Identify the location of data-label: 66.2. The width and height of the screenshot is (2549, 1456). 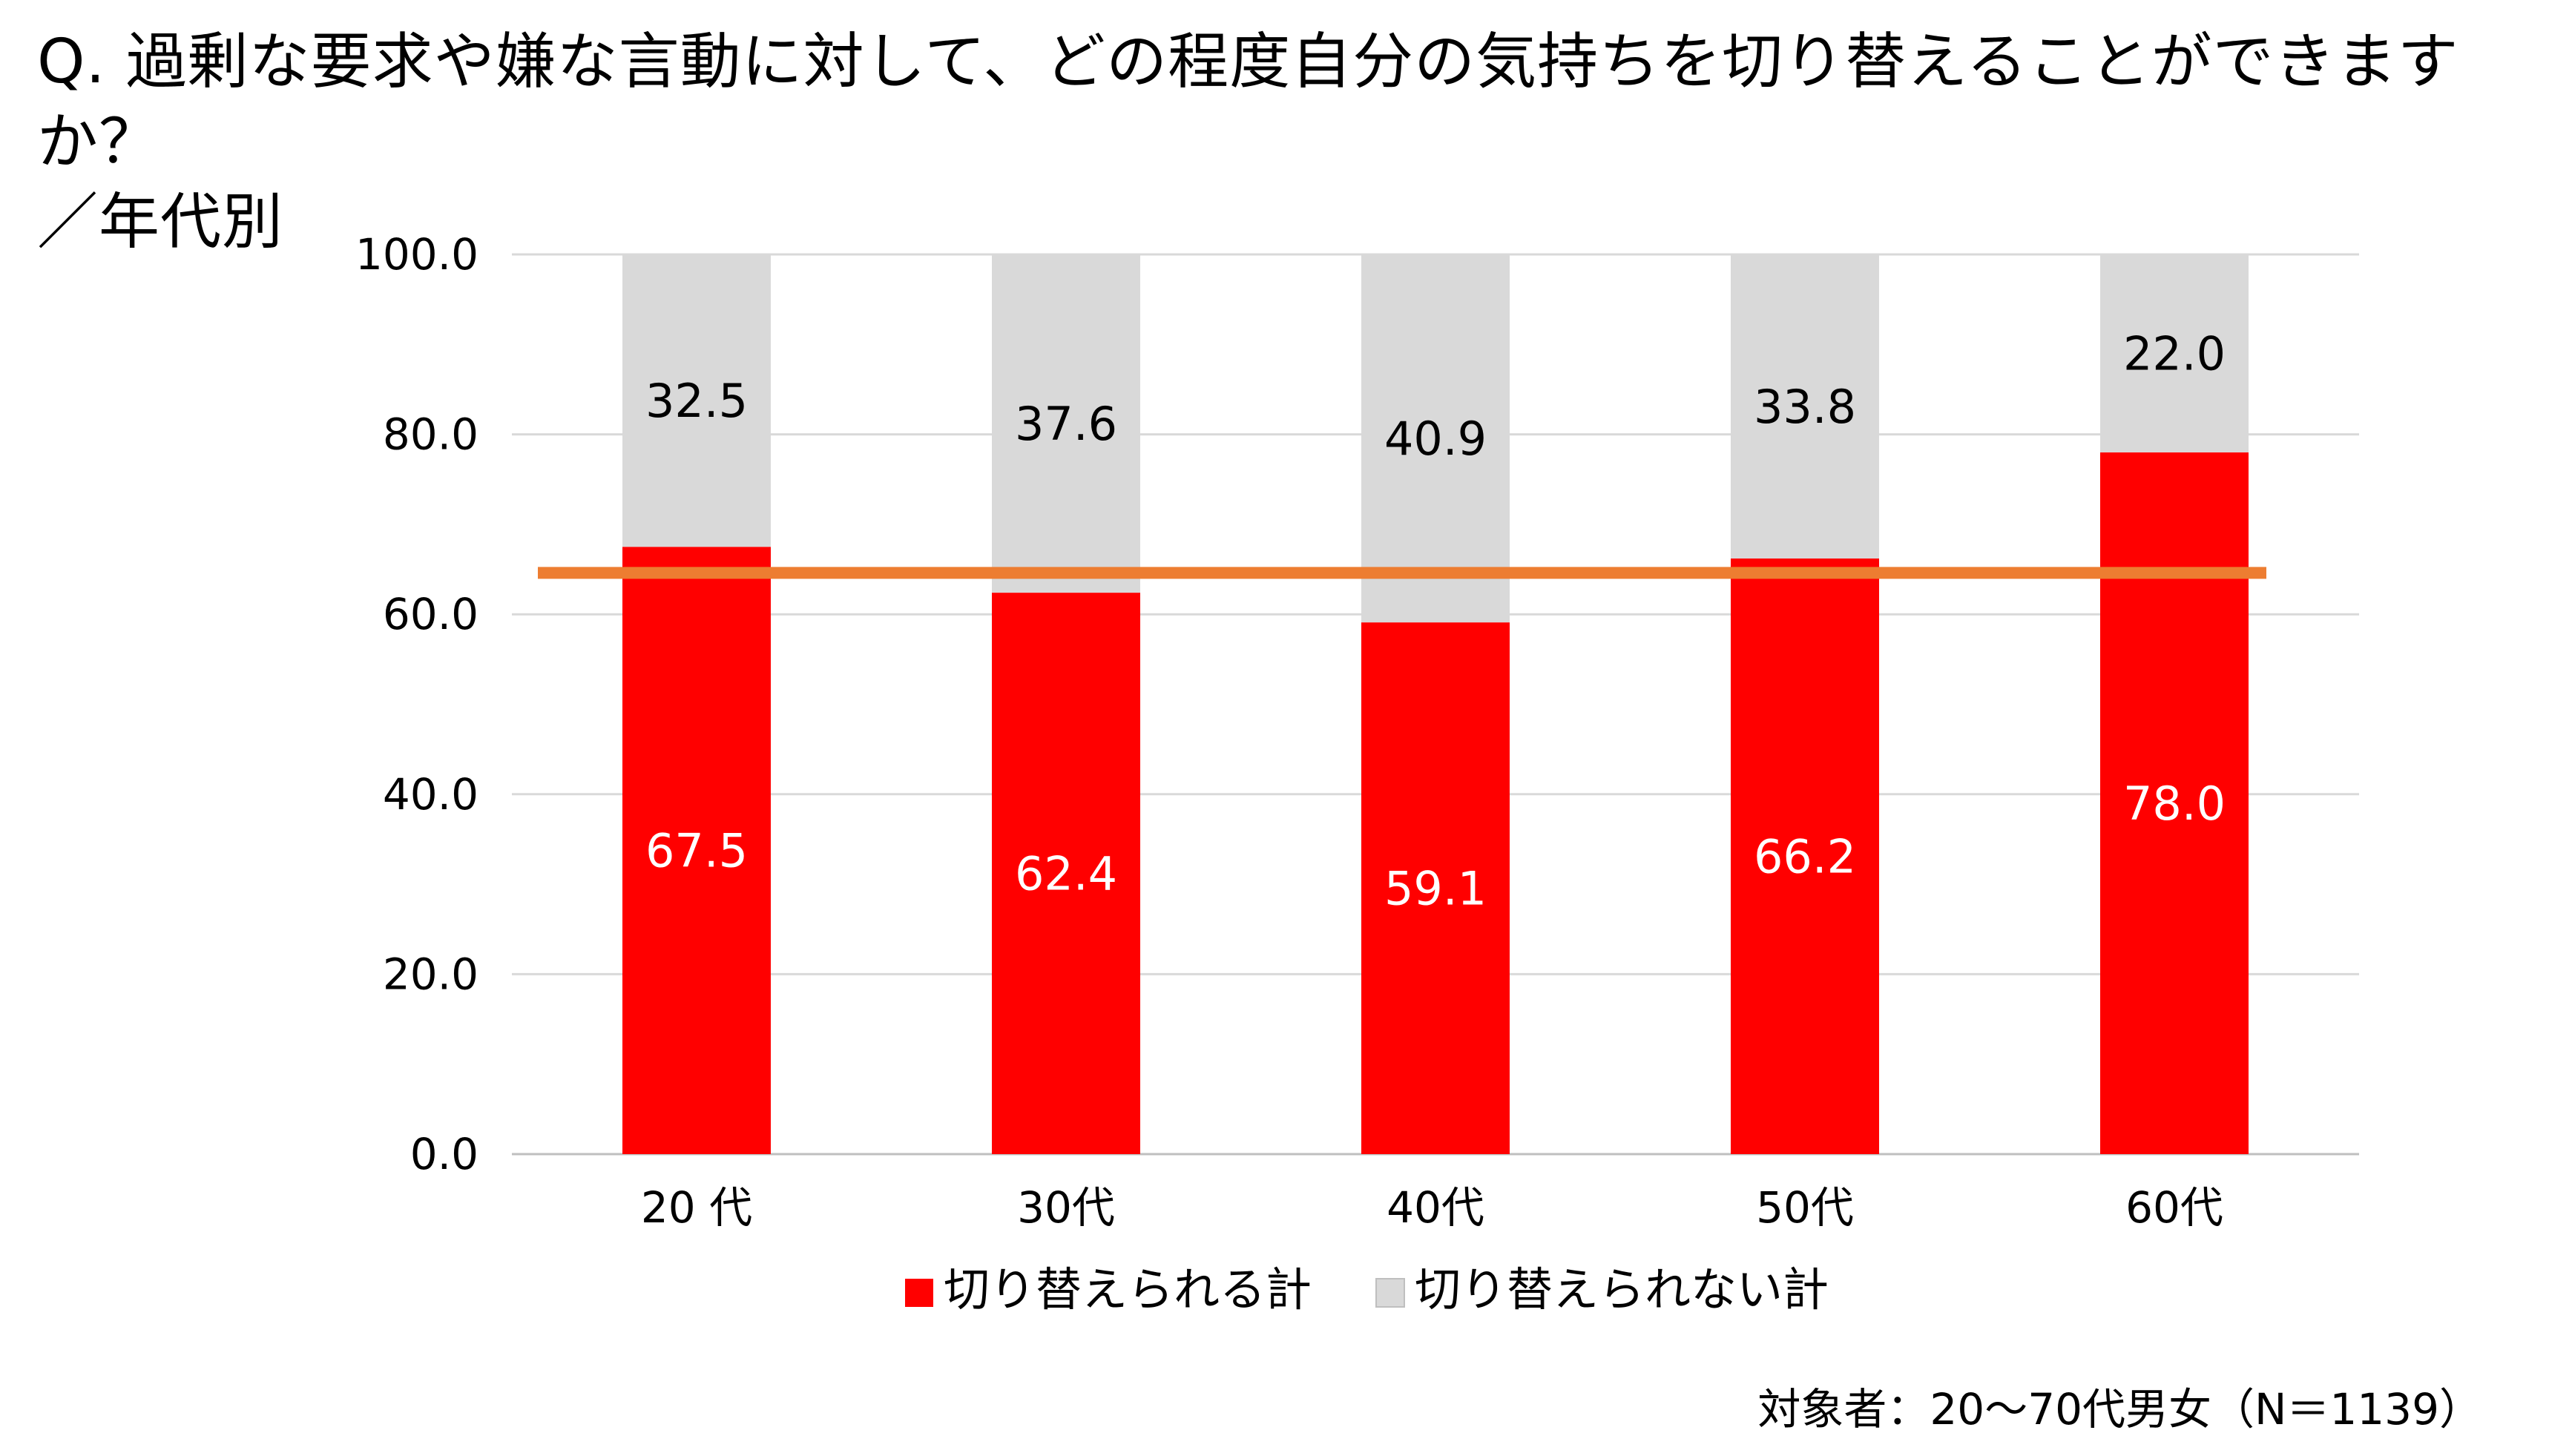
(1805, 856).